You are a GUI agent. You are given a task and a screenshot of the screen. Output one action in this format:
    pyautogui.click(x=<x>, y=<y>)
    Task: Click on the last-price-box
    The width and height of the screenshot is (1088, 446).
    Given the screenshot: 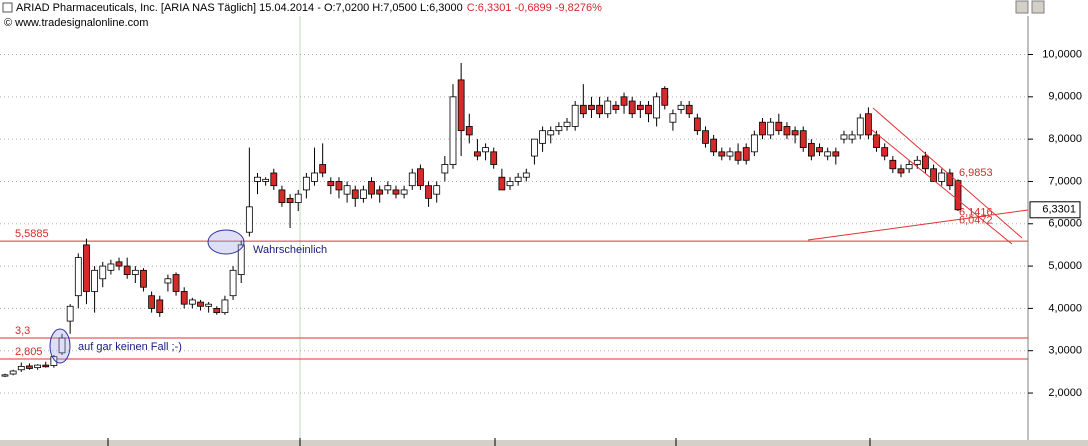 What is the action you would take?
    pyautogui.click(x=1055, y=210)
    